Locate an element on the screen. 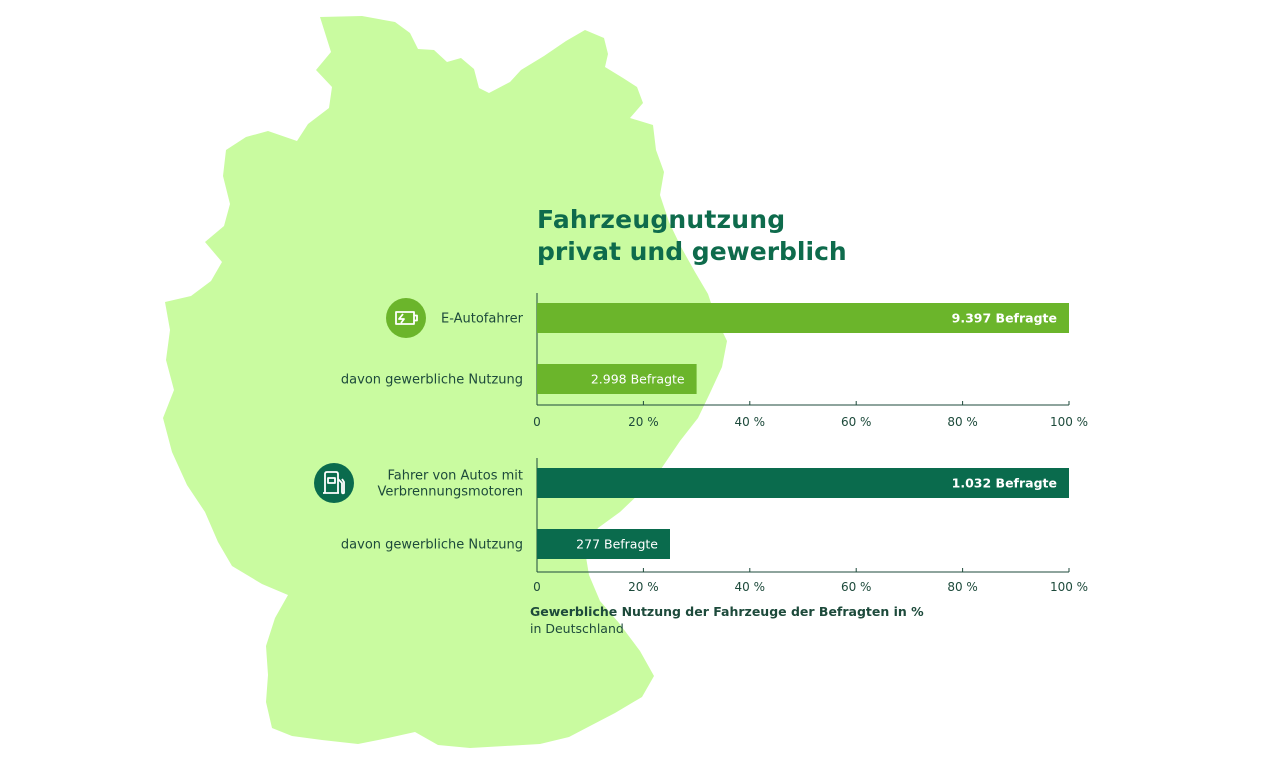 This screenshot has width=1280, height=768. bar-value-label: 277 Befragte is located at coordinates (617, 544).